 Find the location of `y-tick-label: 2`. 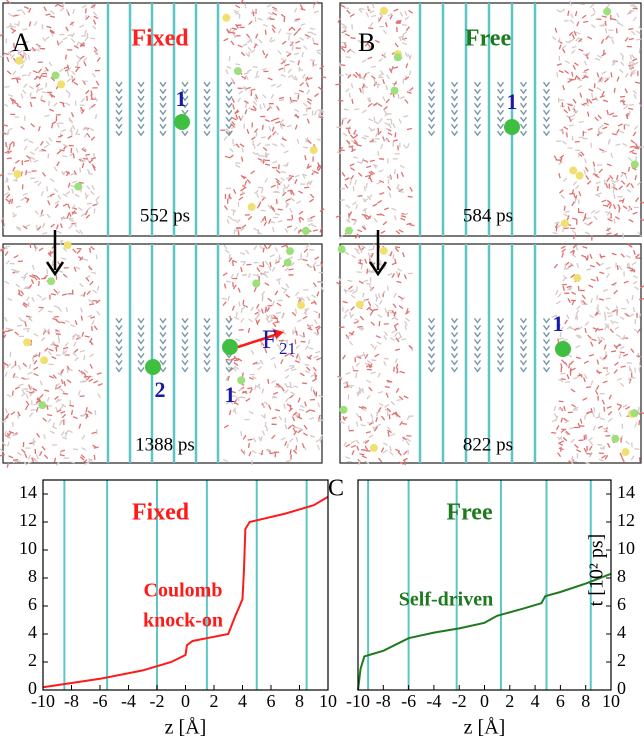

y-tick-label: 2 is located at coordinates (32, 660).